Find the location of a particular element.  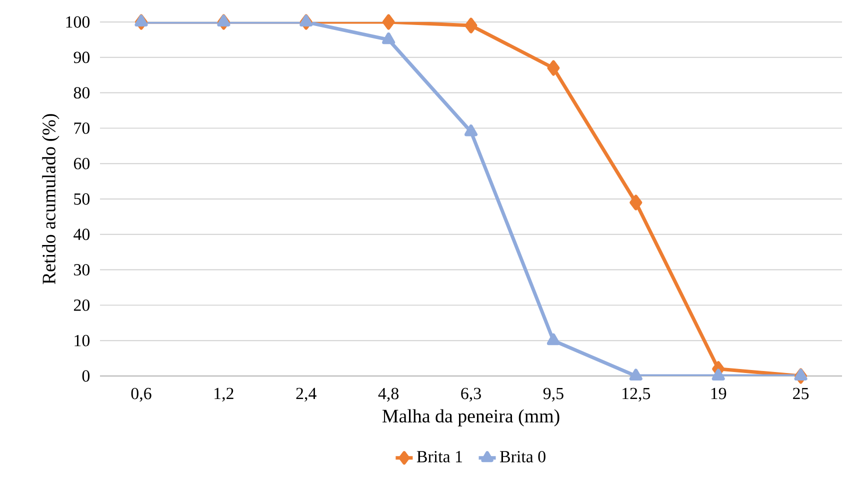

y-tick-label: 10 is located at coordinates (82, 340).